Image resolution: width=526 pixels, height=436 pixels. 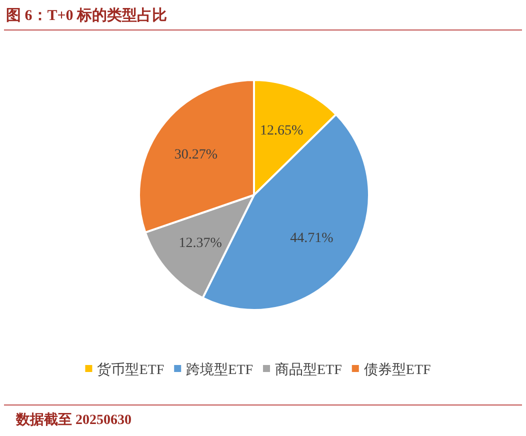 What do you see at coordinates (74, 420) in the screenshot?
I see `annotation: 数据截至 20250630` at bounding box center [74, 420].